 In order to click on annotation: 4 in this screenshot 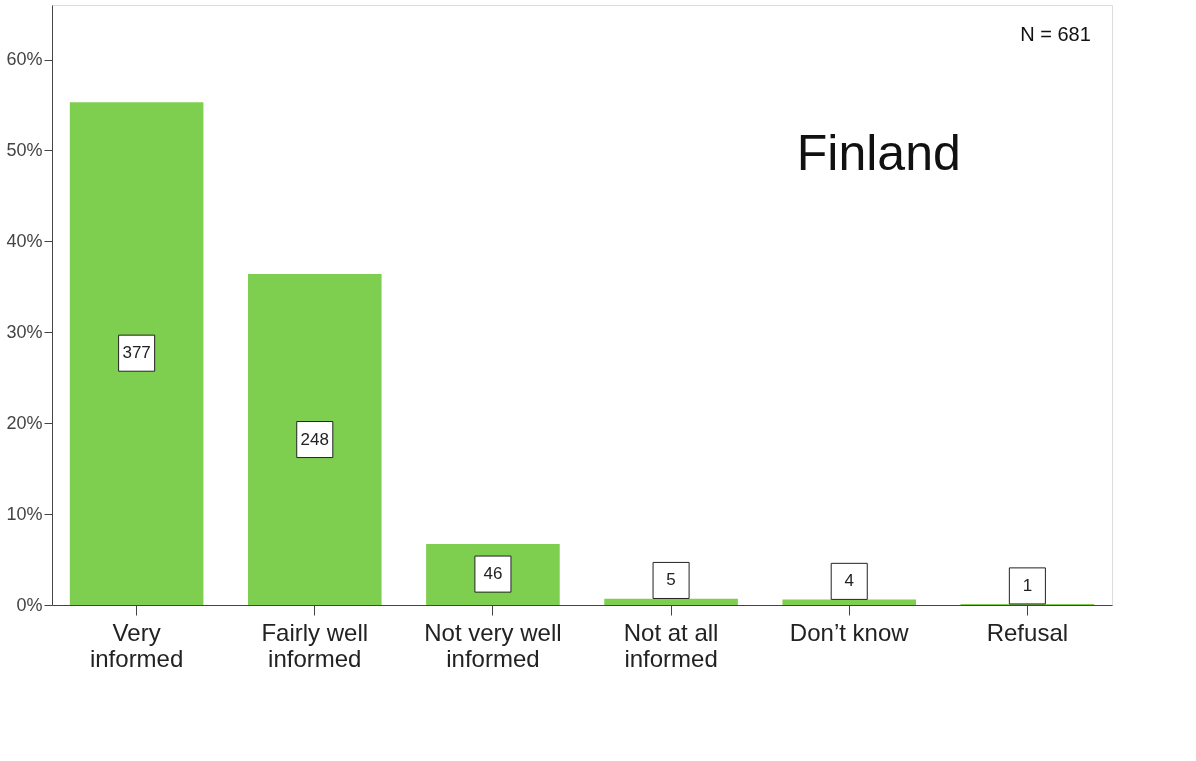, I will do `click(849, 581)`.